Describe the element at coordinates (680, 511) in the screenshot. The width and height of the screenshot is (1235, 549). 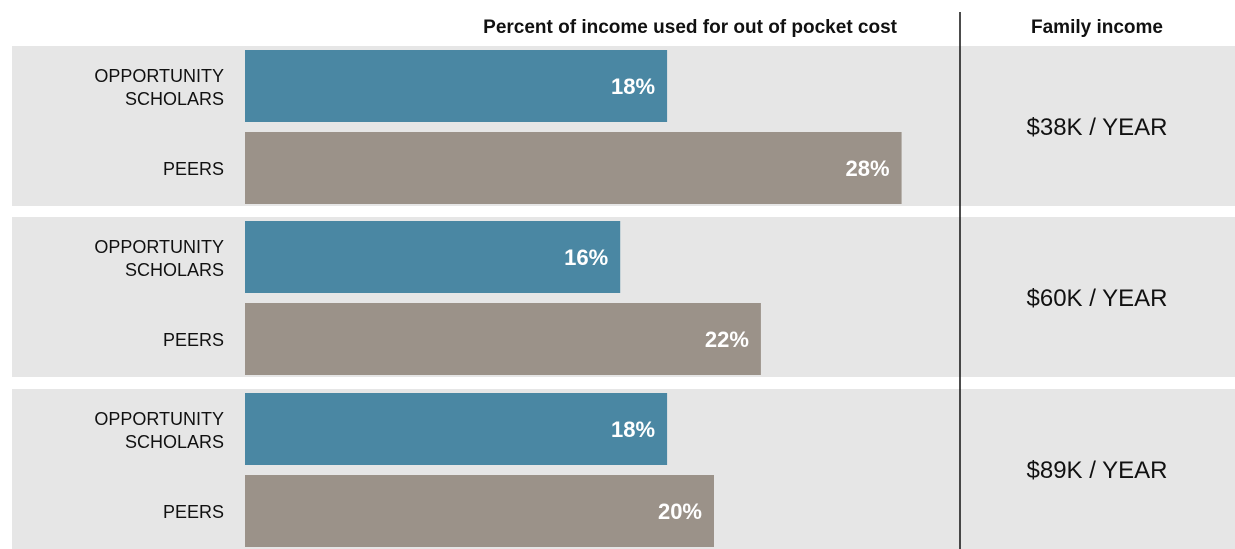
I see `bar-value-label: 20%` at that location.